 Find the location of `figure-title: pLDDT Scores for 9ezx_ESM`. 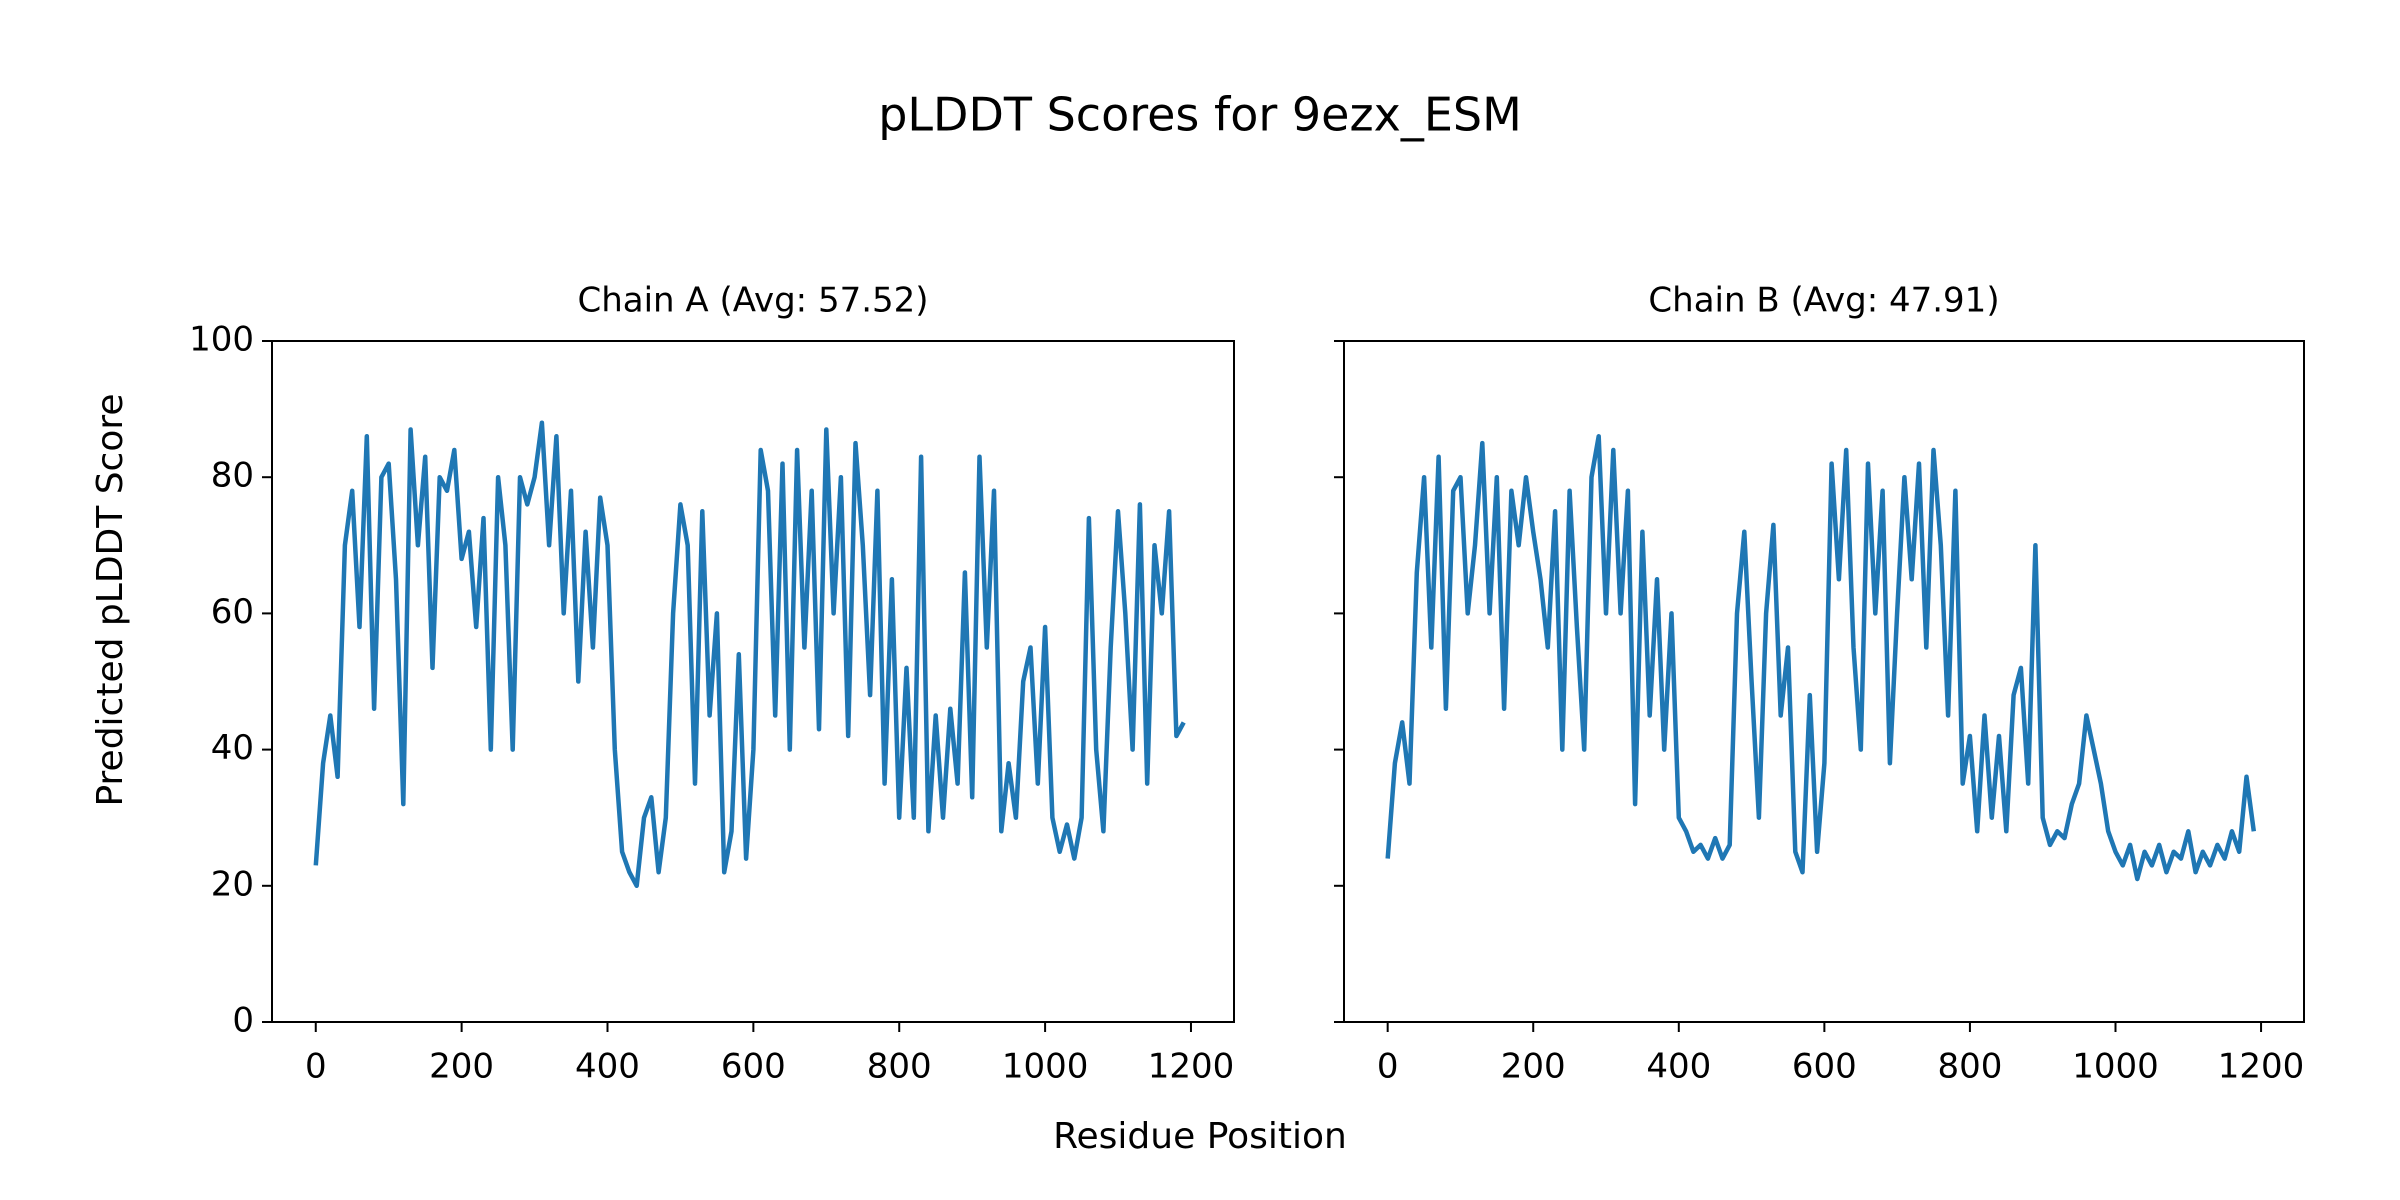

figure-title: pLDDT Scores for 9ezx_ESM is located at coordinates (1200, 115).